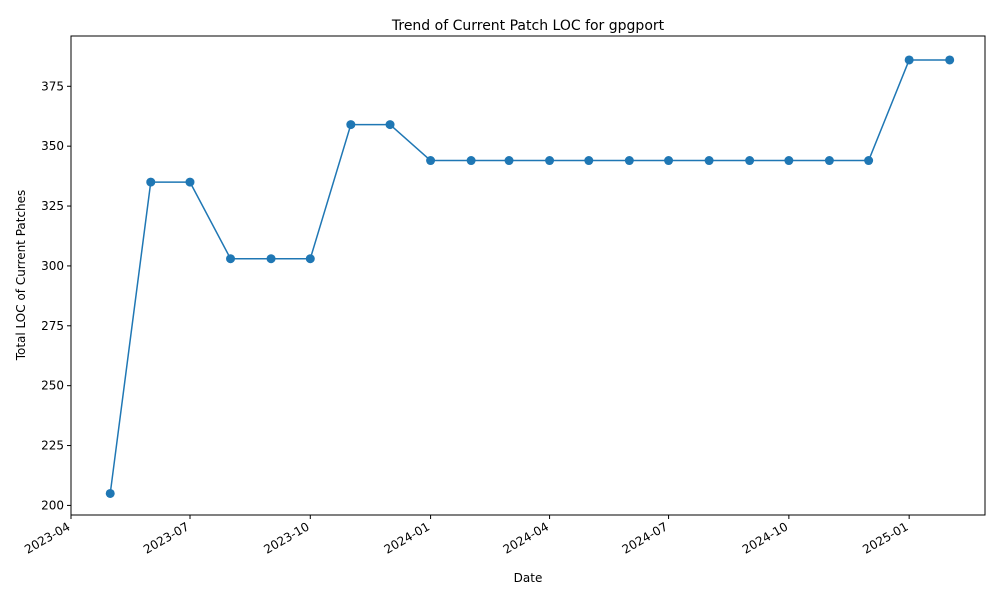 The image size is (1000, 600). I want to click on y-tick-label: 275, so click(52, 326).